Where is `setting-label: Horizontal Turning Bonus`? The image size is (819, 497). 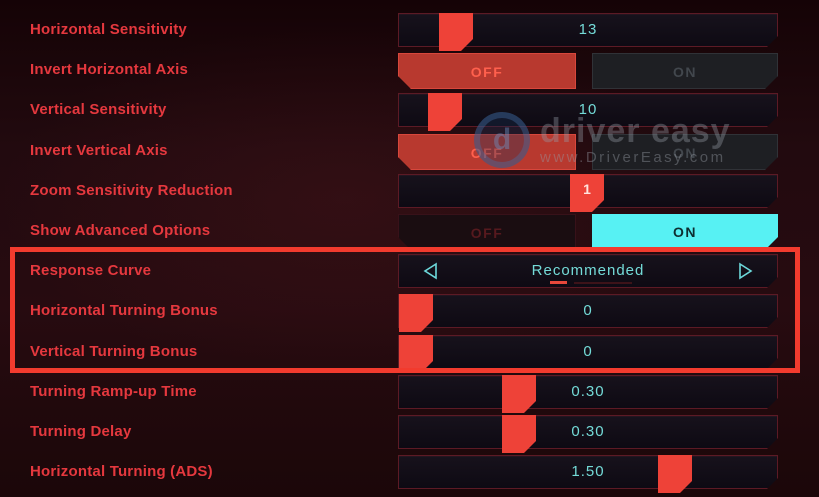
setting-label: Horizontal Turning Bonus is located at coordinates (124, 310).